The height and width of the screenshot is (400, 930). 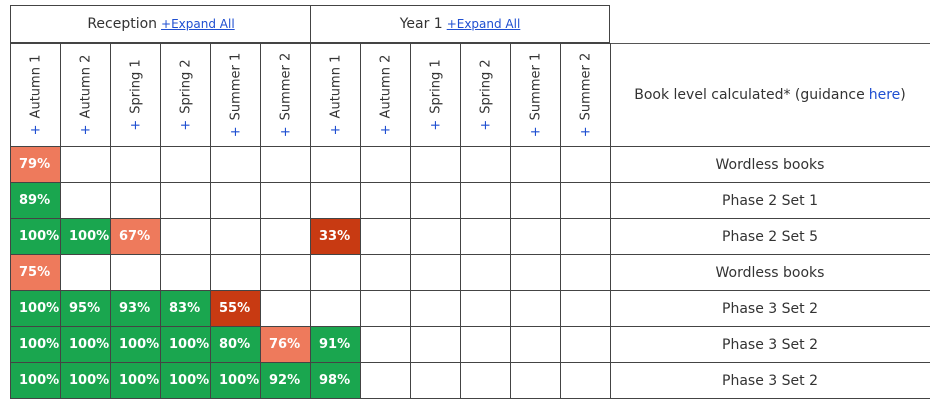 I want to click on score-cell: 91%, so click(x=335, y=344).